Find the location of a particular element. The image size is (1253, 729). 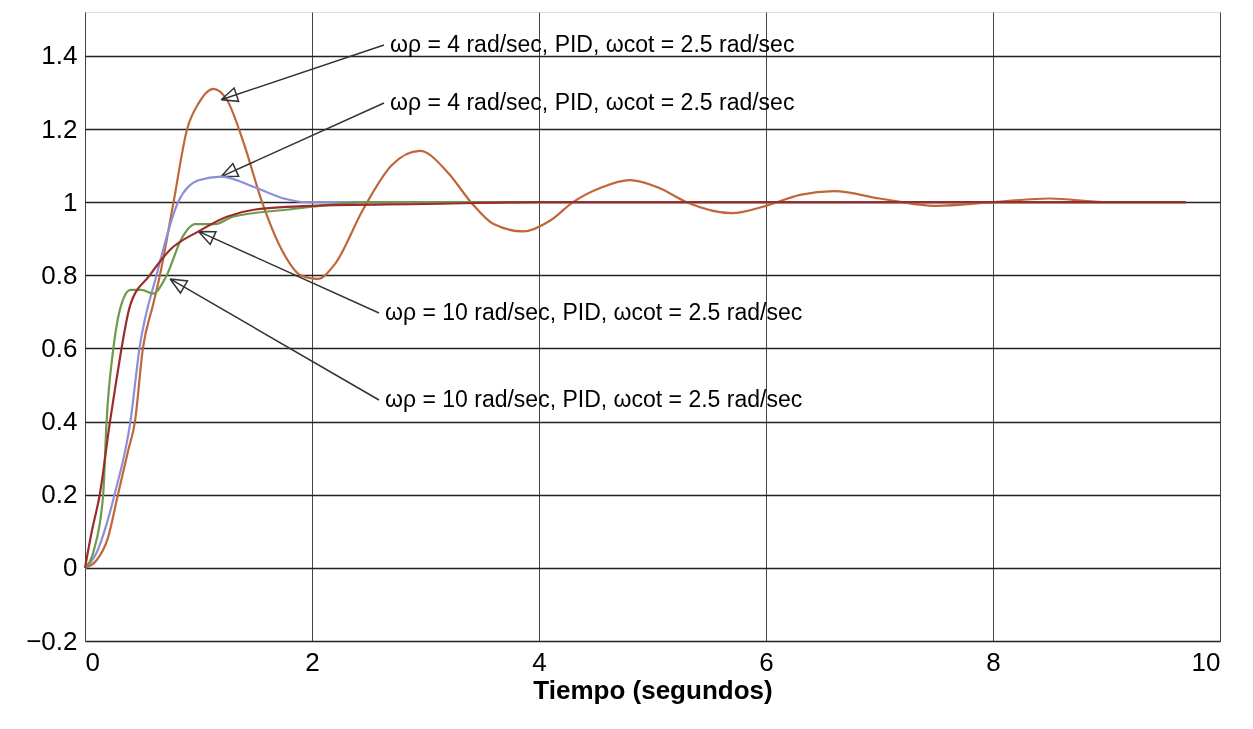

x-tick-label: 4 is located at coordinates (539, 661).